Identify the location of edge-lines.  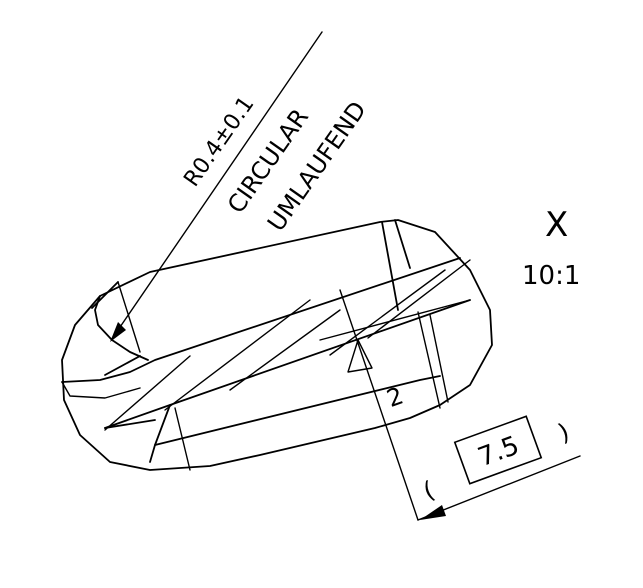
(395, 314).